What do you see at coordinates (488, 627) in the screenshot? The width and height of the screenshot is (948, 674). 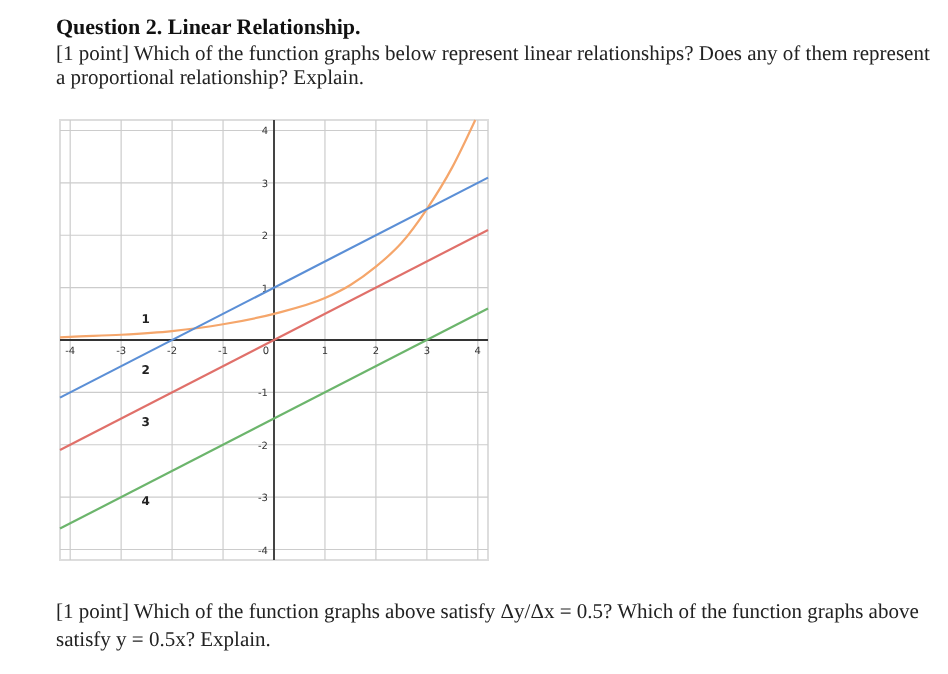 I see `text: [1 point] Which of the function graphs above satisfy Δy/Δx = 0.5? Which of the function graphs above satisfy y = 0.5x? Explain.` at bounding box center [488, 627].